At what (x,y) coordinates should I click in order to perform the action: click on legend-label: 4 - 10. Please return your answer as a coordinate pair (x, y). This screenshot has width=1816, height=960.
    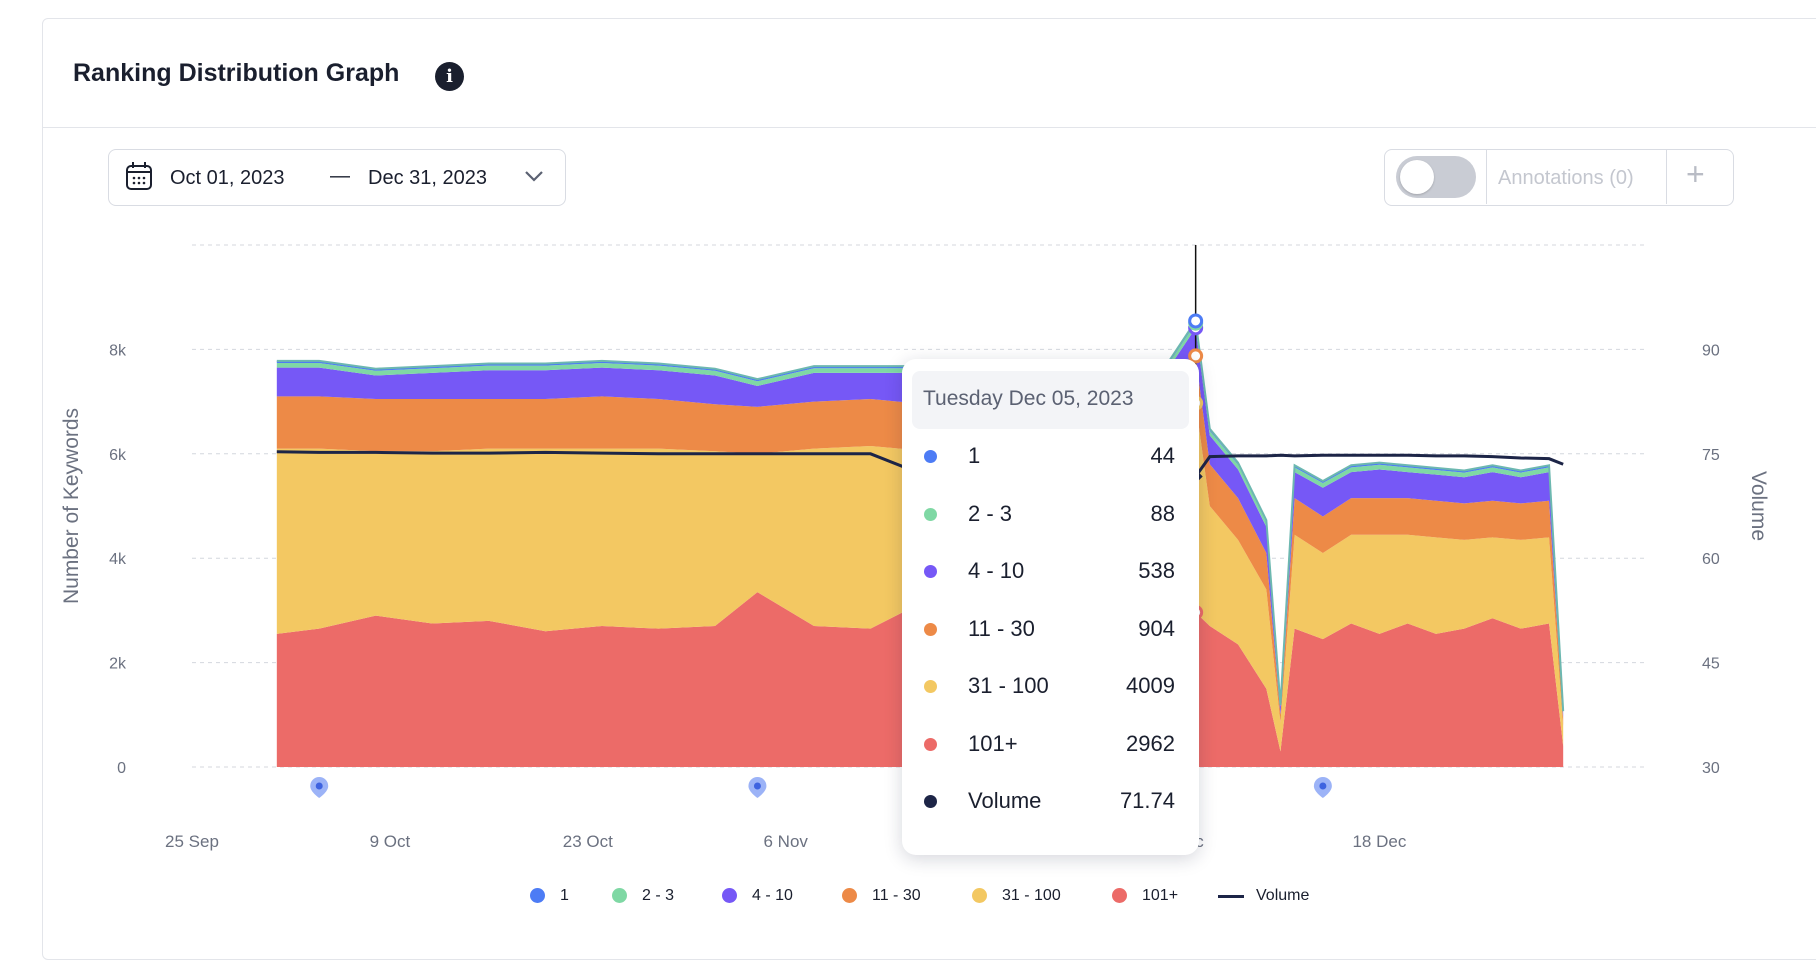
    Looking at the image, I should click on (772, 895).